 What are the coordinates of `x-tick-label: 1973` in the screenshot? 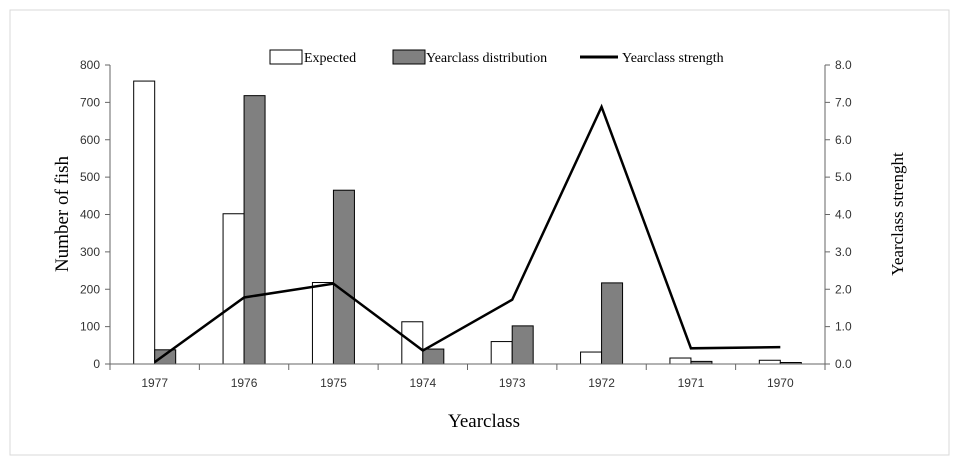 It's located at (512, 383).